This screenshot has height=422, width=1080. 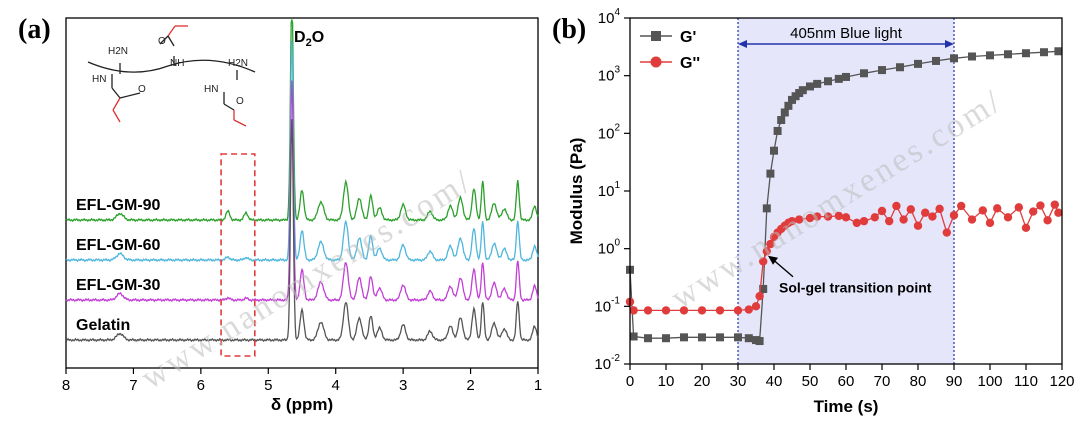 I want to click on structure-label: NH, so click(x=177, y=63).